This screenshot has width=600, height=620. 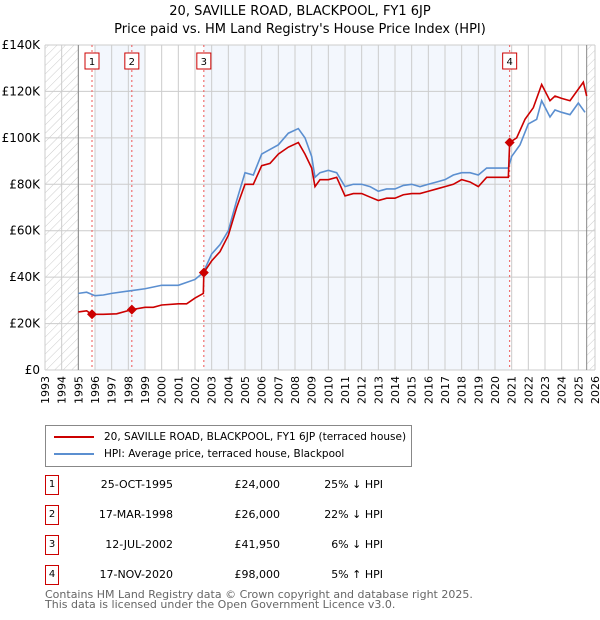 I want to click on chart-title: 20, SAVILLE ROAD, BLACKPOOL, FY1 6JP, so click(x=300, y=11).